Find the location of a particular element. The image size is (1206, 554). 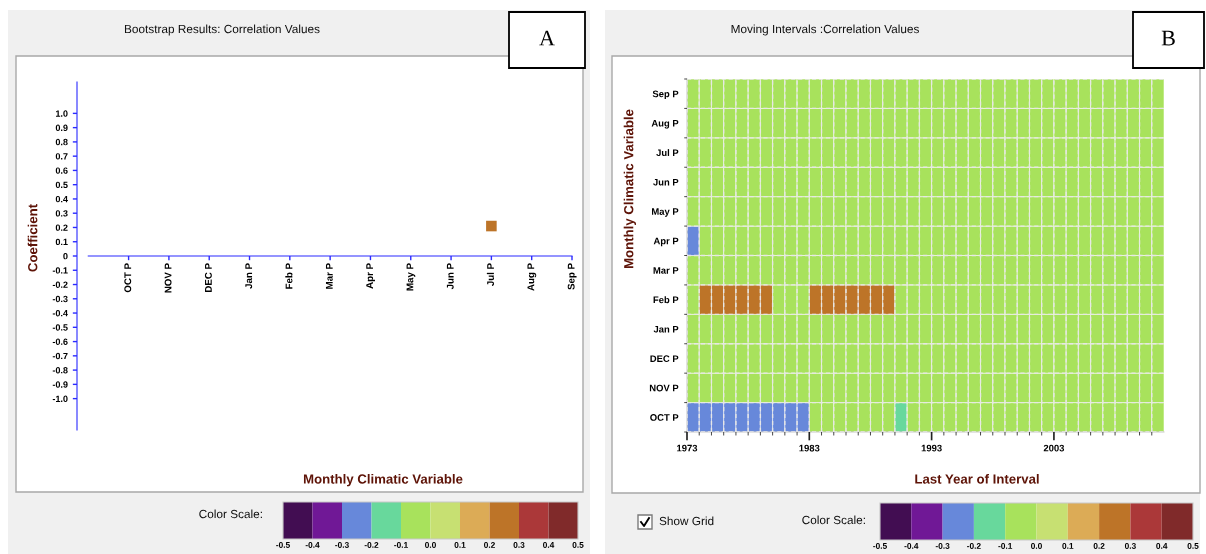

y-tick-label: 0.2 is located at coordinates (61, 227).